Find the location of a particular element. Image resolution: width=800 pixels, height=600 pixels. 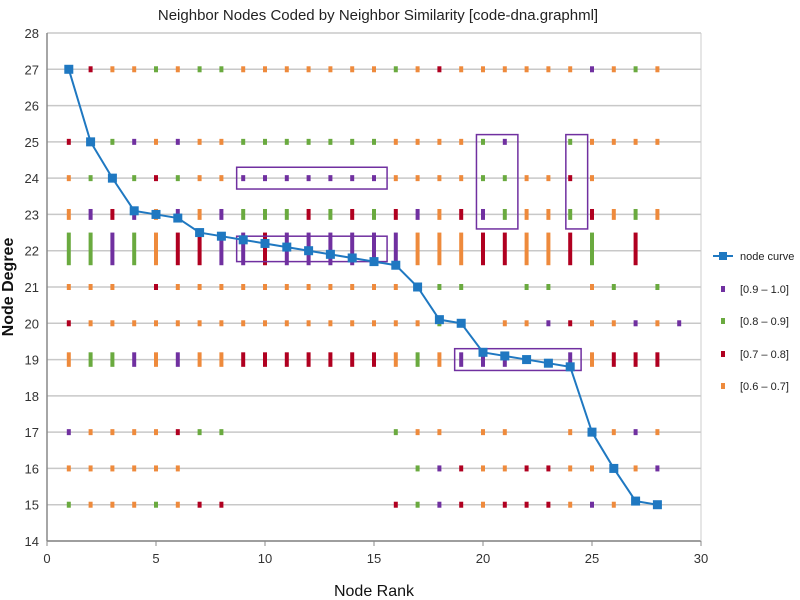

x-tick-label: 10 is located at coordinates (265, 558).